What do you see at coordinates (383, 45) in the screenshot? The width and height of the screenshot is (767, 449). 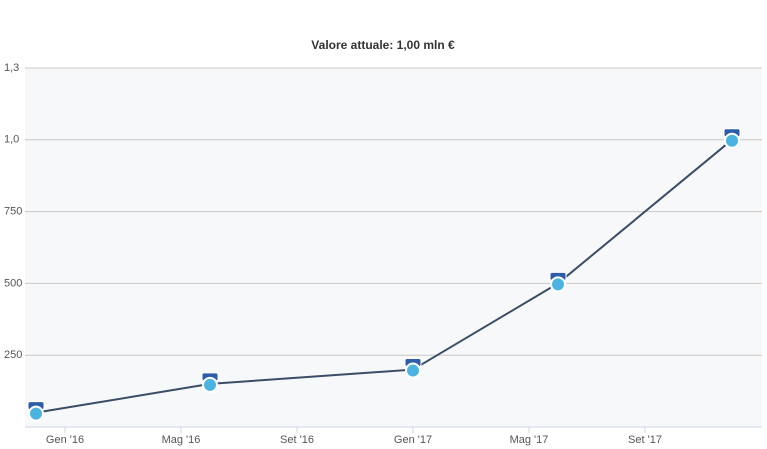 I see `chart-title: Valore attuale: 1,00 mln €` at bounding box center [383, 45].